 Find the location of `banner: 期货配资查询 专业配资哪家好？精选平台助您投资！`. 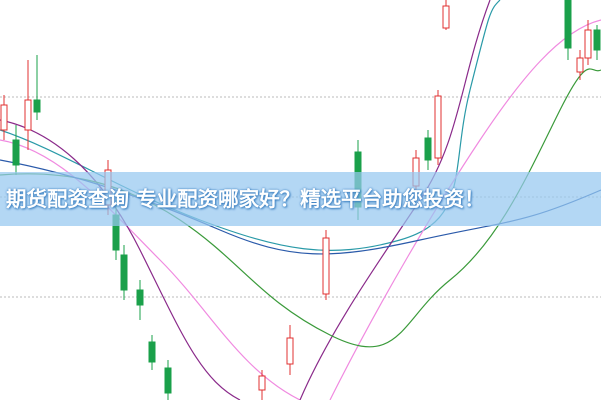

banner: 期货配资查询 专业配资哪家好？精选平台助您投资！ is located at coordinates (300, 199).